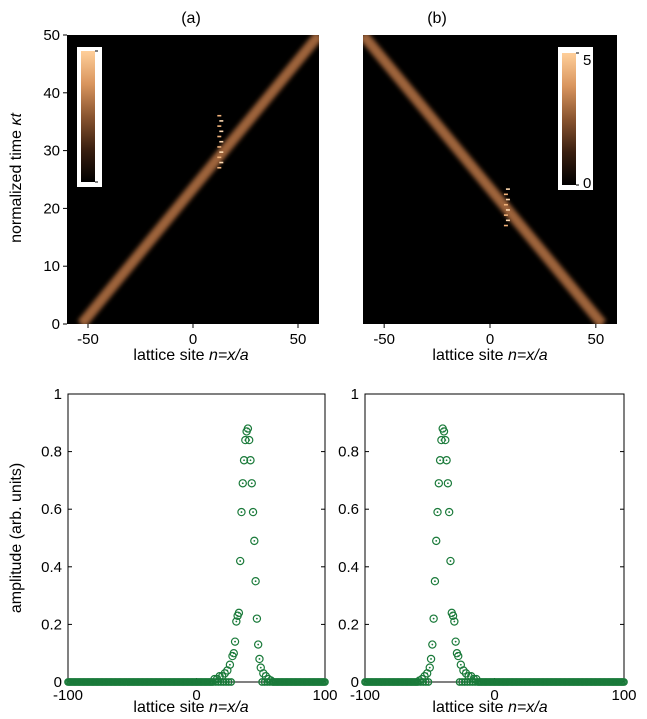 The image size is (647, 719). I want to click on x-tick-label: -100, so click(365, 695).